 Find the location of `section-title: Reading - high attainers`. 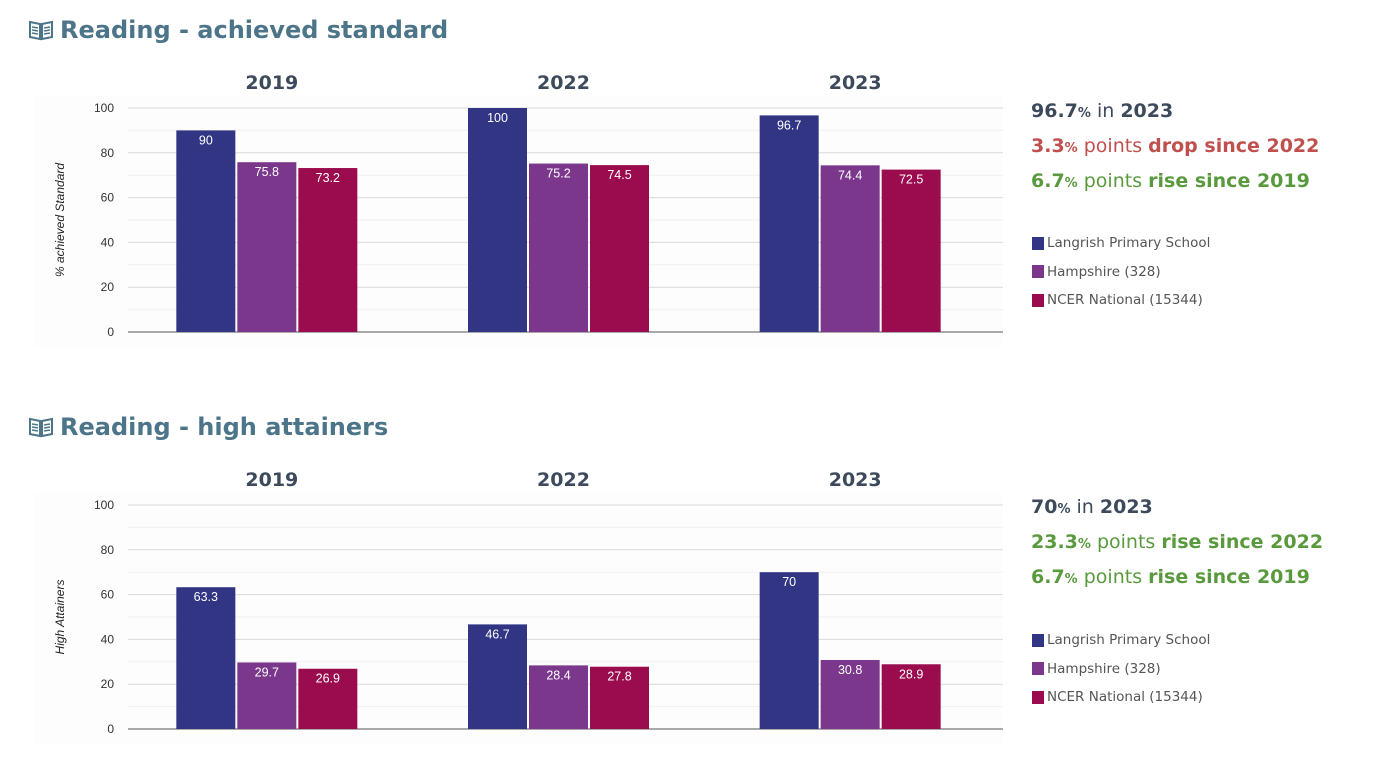

section-title: Reading - high attainers is located at coordinates (208, 427).